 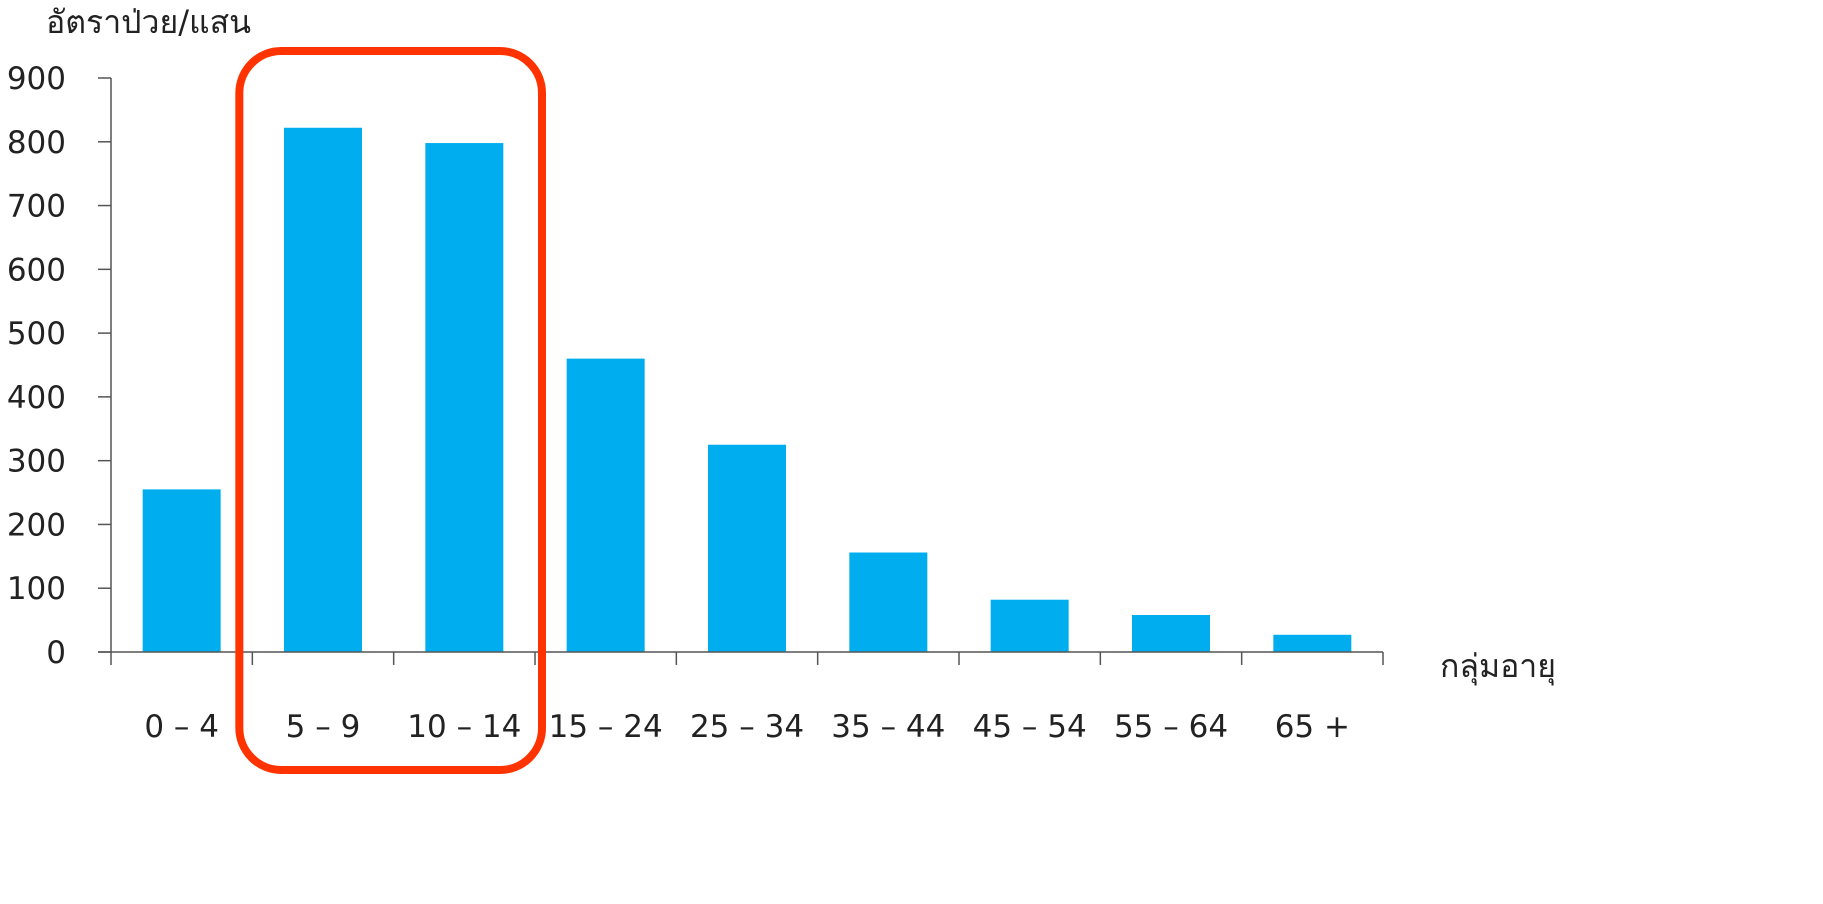 What do you see at coordinates (1312, 727) in the screenshot?
I see `x-tick-label: 65 +` at bounding box center [1312, 727].